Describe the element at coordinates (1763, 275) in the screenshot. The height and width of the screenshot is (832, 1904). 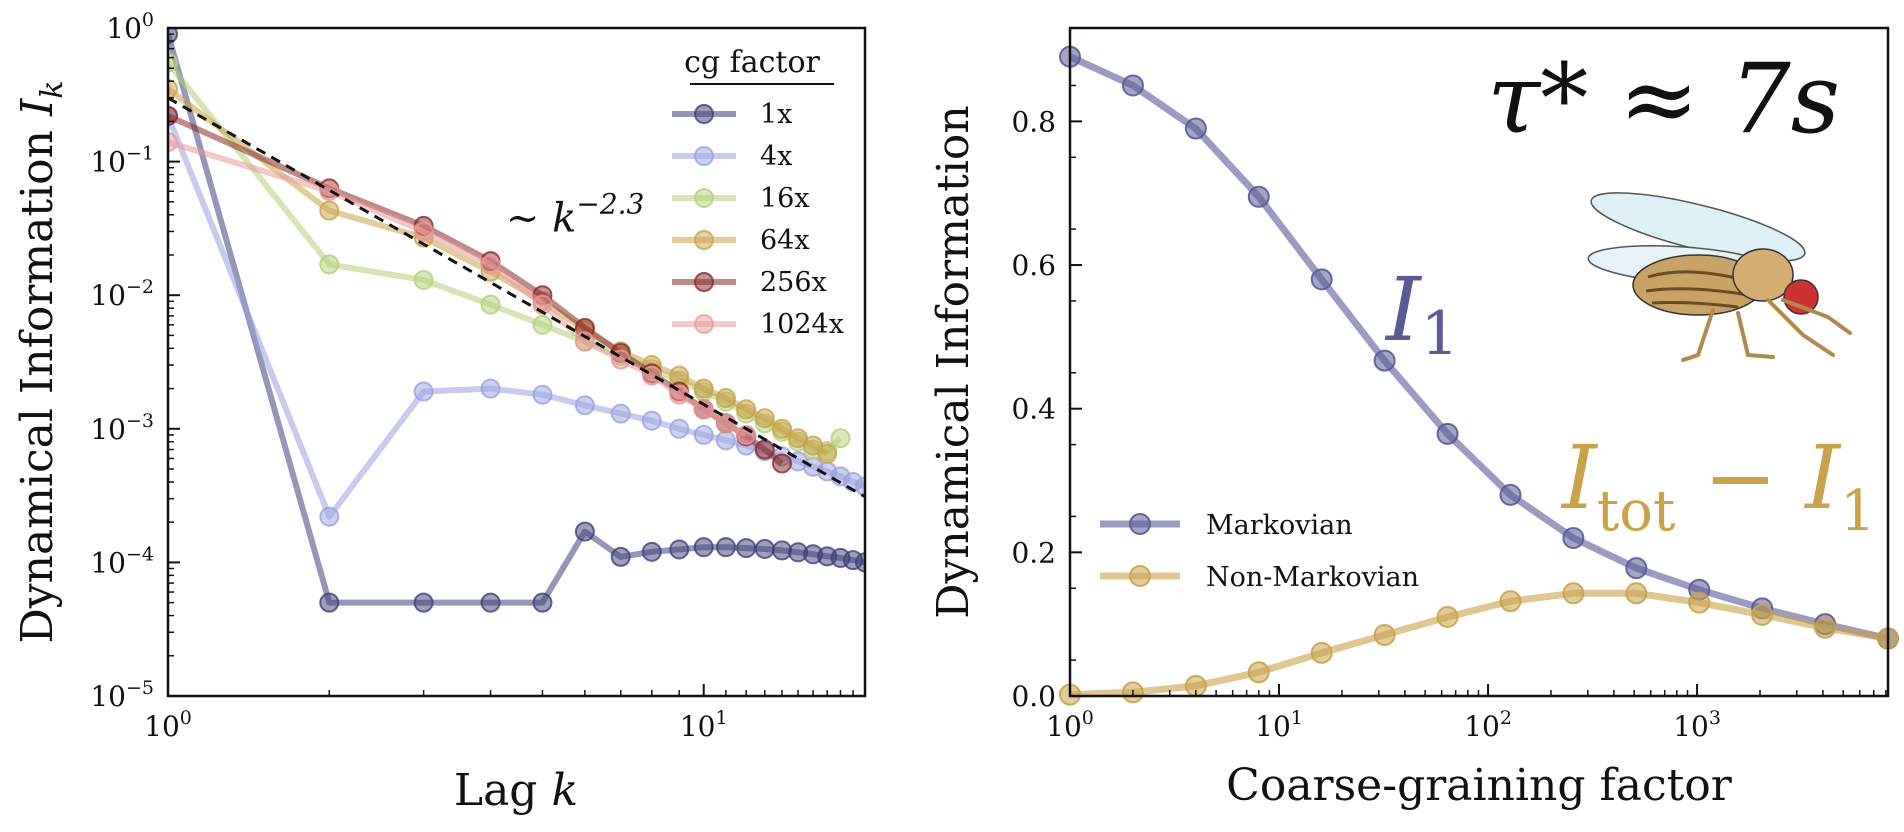
I see `fly-thorax` at that location.